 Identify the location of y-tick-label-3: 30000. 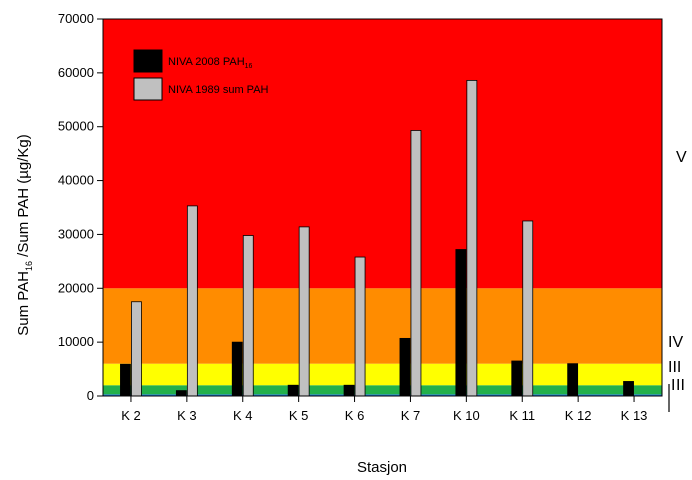
(76, 233).